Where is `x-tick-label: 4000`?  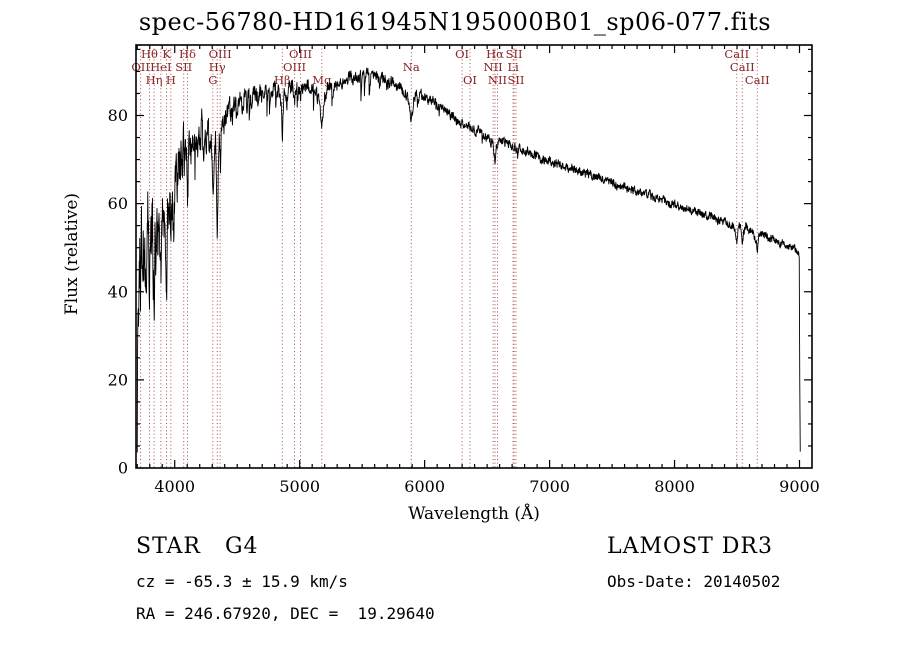
x-tick-label: 4000 is located at coordinates (174, 486).